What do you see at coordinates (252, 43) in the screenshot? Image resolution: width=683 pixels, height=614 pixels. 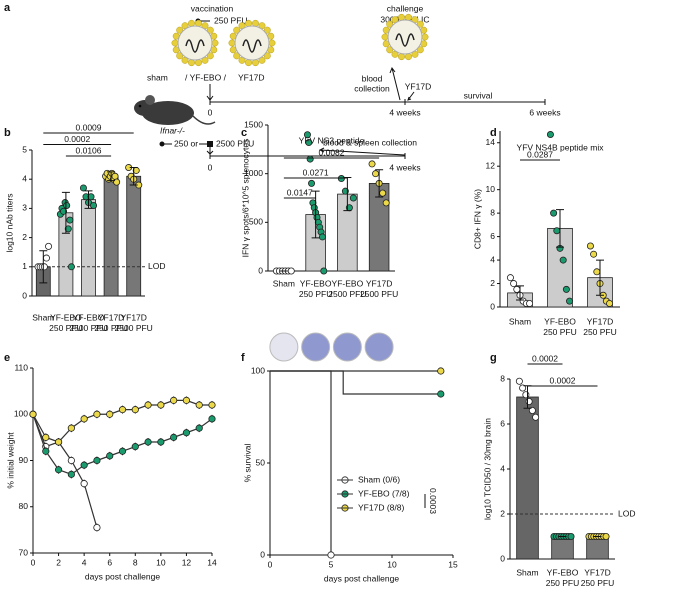 I see `virus-icon` at bounding box center [252, 43].